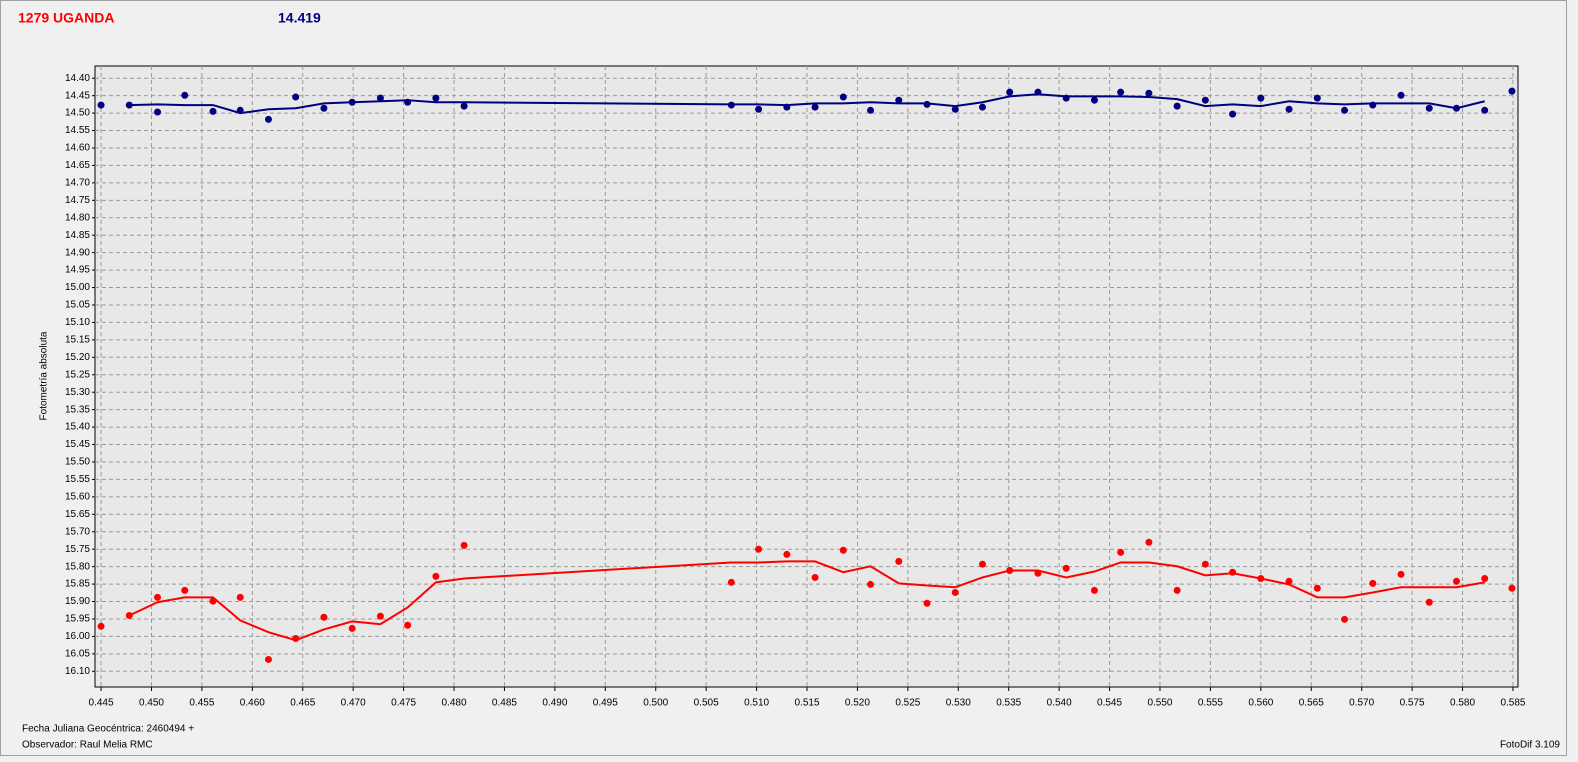 The width and height of the screenshot is (1578, 762). What do you see at coordinates (77, 514) in the screenshot?
I see `y-tick-label: 15.65` at bounding box center [77, 514].